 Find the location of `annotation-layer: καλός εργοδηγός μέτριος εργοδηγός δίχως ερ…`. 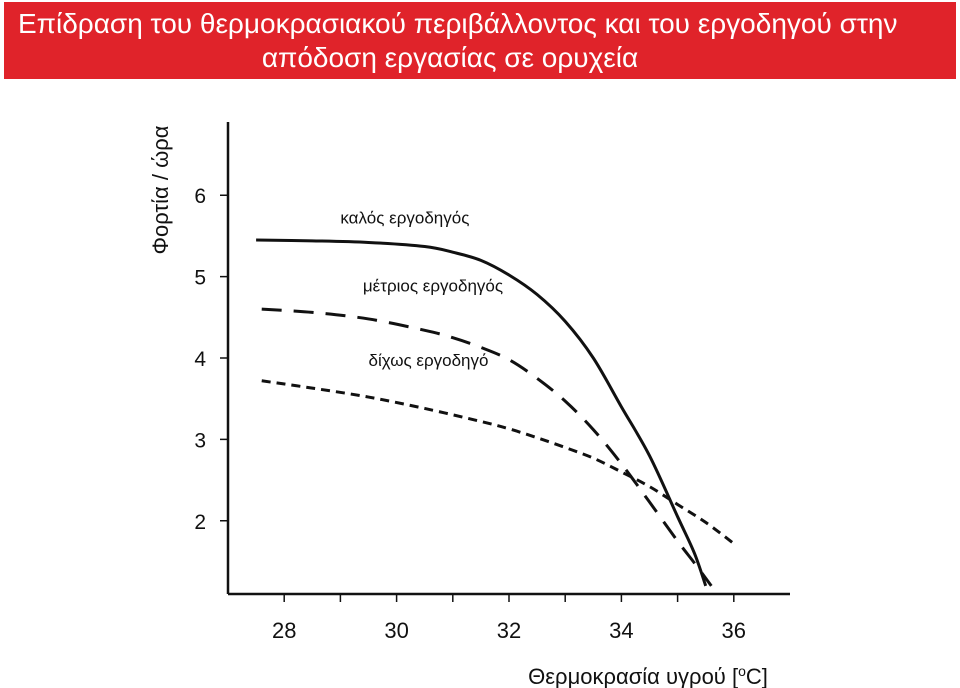

annotation-layer: καλός εργοδηγός μέτριος εργοδηγός δίχως ερ… is located at coordinates (421, 289).